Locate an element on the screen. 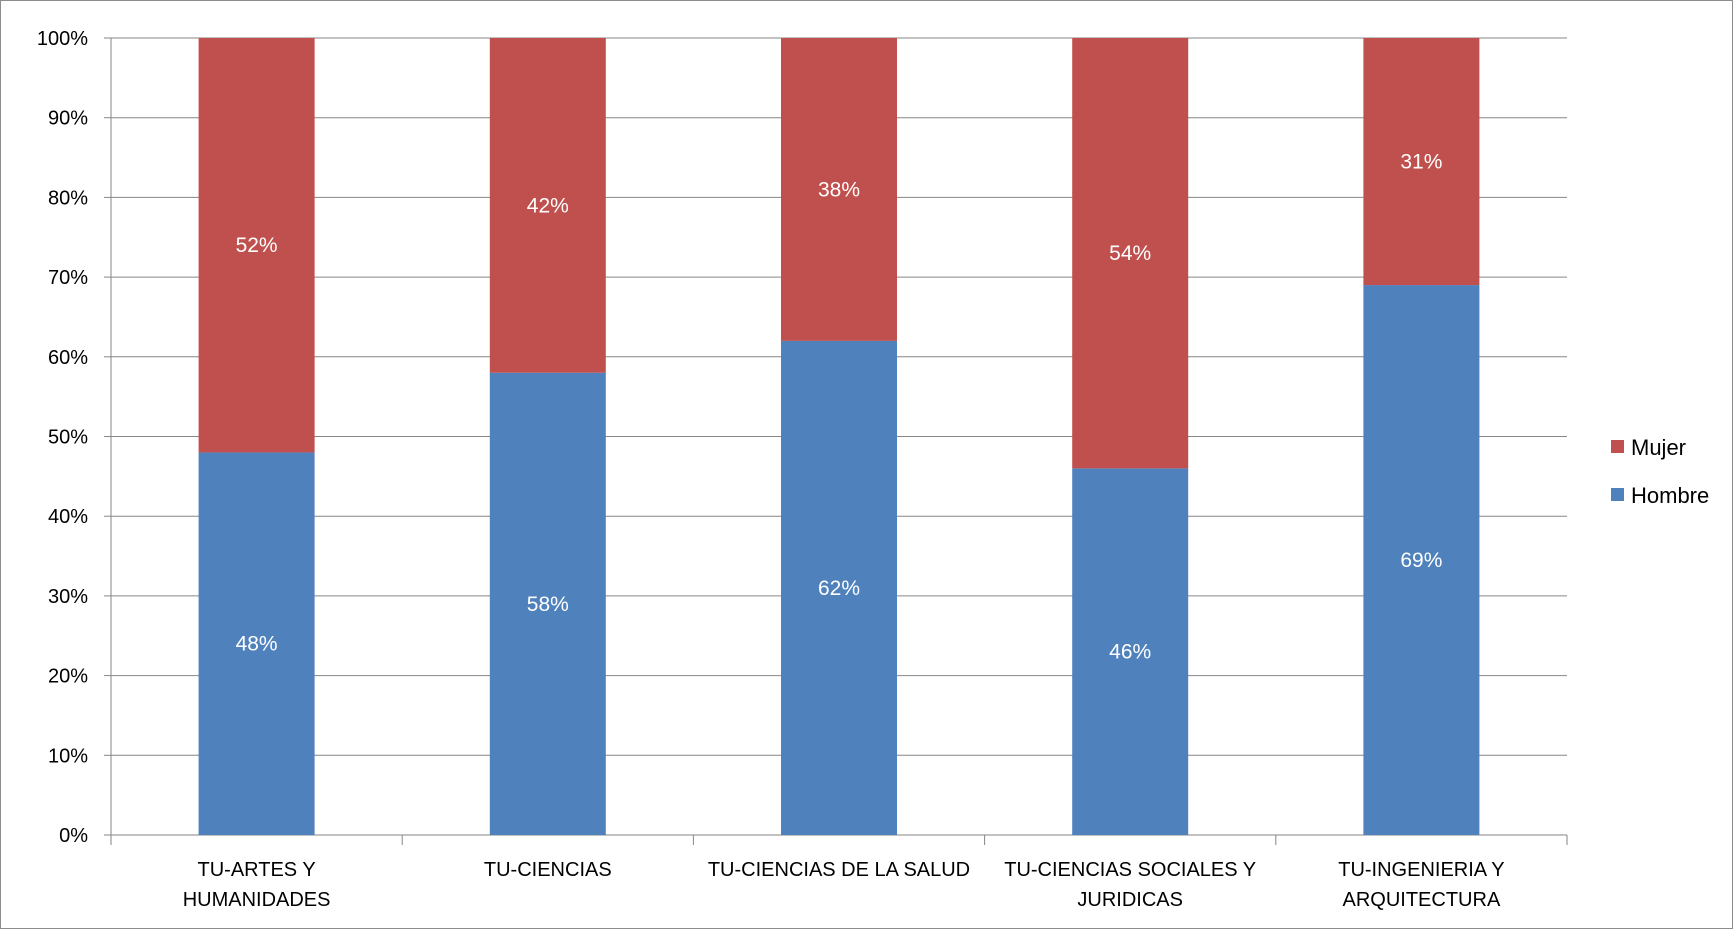  y-tick-label: 100% is located at coordinates (62, 39).